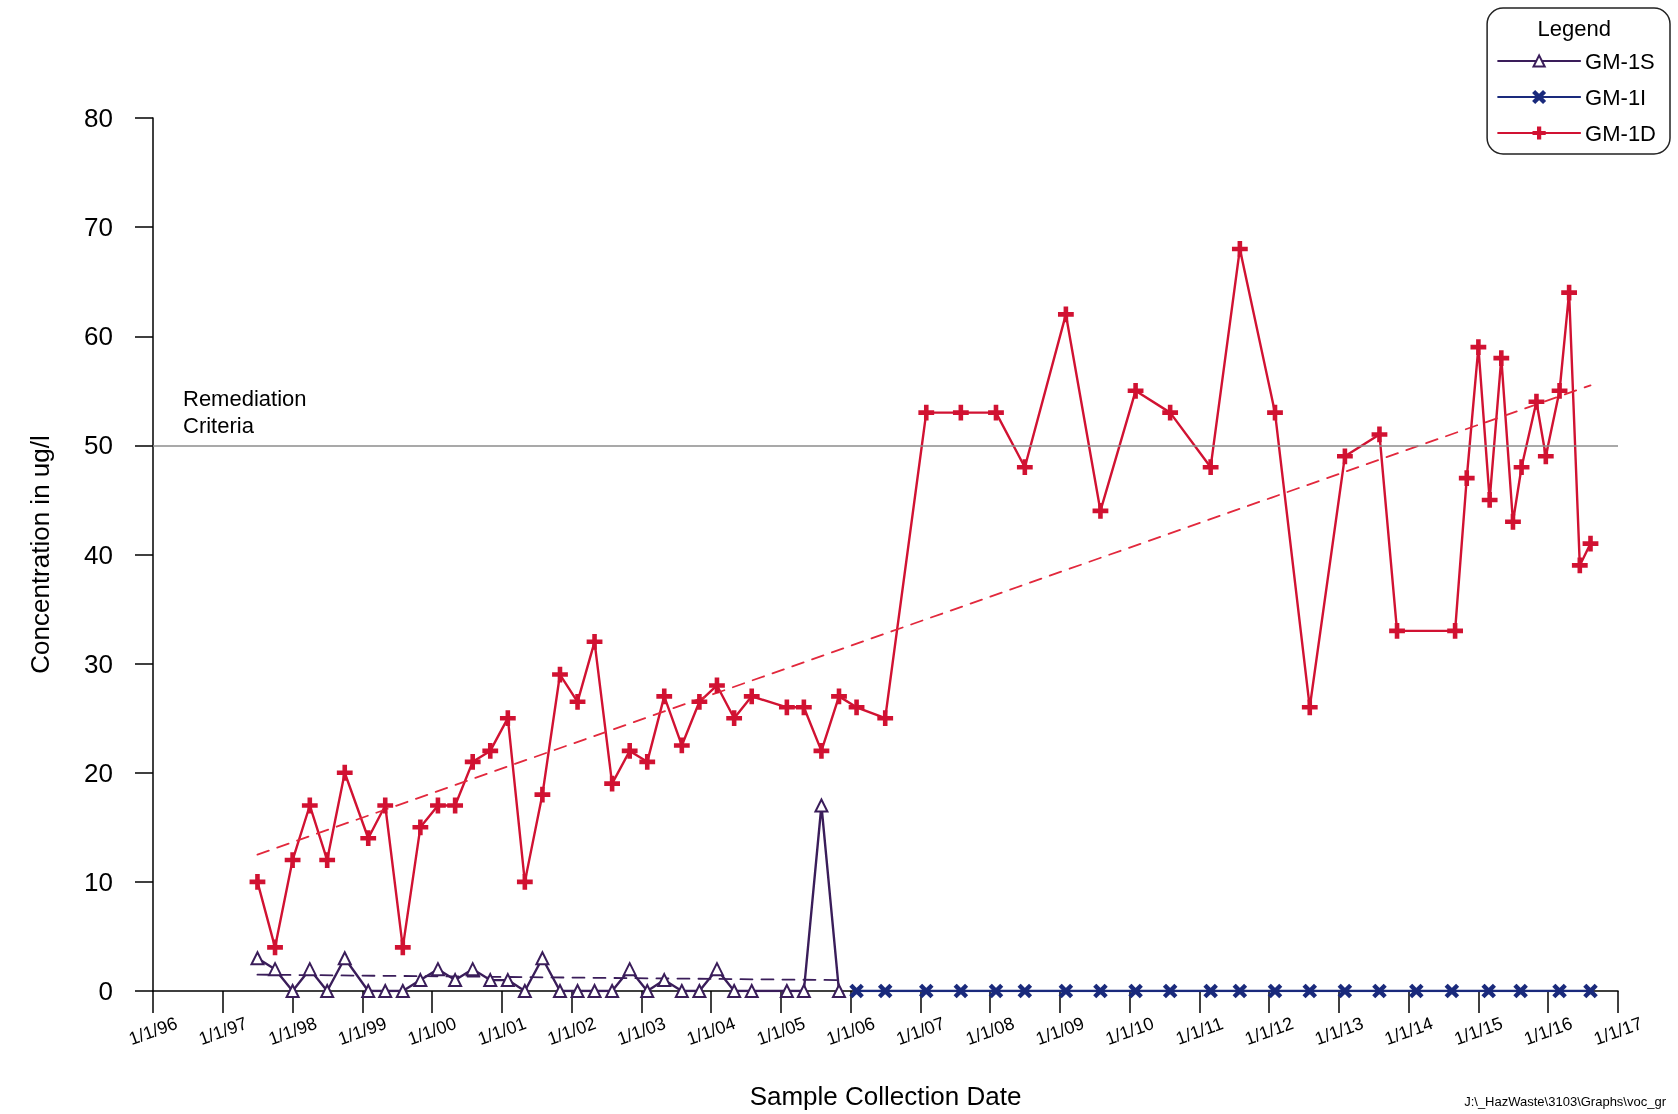  What do you see at coordinates (98, 554) in the screenshot?
I see `y-tick-label: 40` at bounding box center [98, 554].